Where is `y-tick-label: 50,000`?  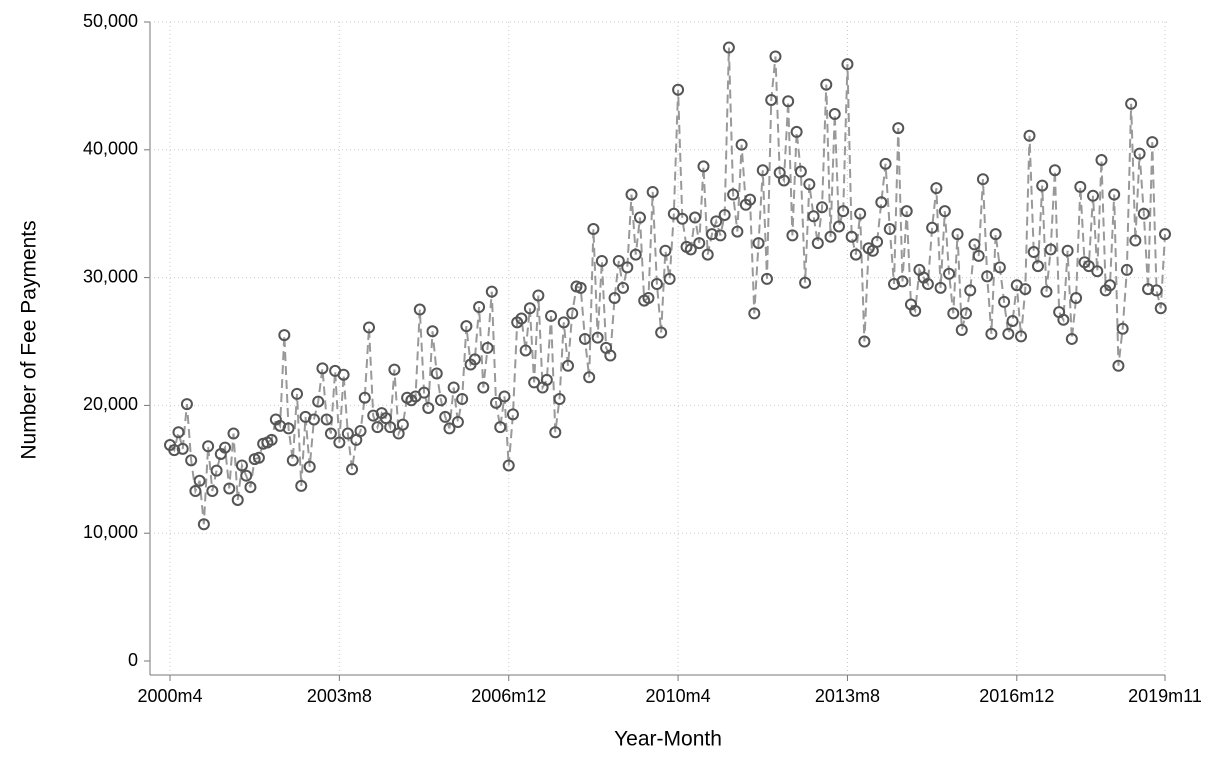
y-tick-label: 50,000 is located at coordinates (110, 21).